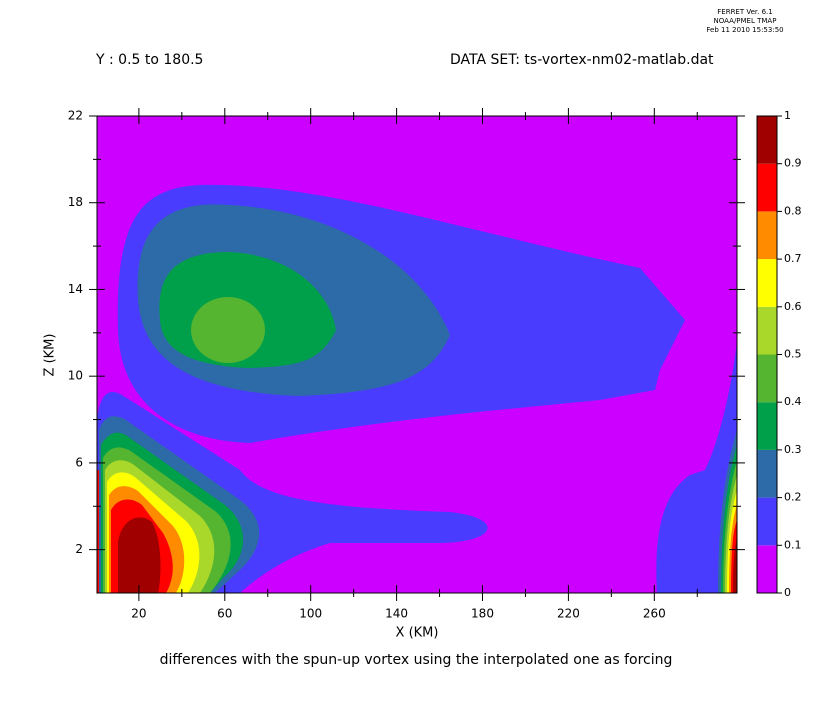  What do you see at coordinates (568, 614) in the screenshot?
I see `x-tick-label: 220` at bounding box center [568, 614].